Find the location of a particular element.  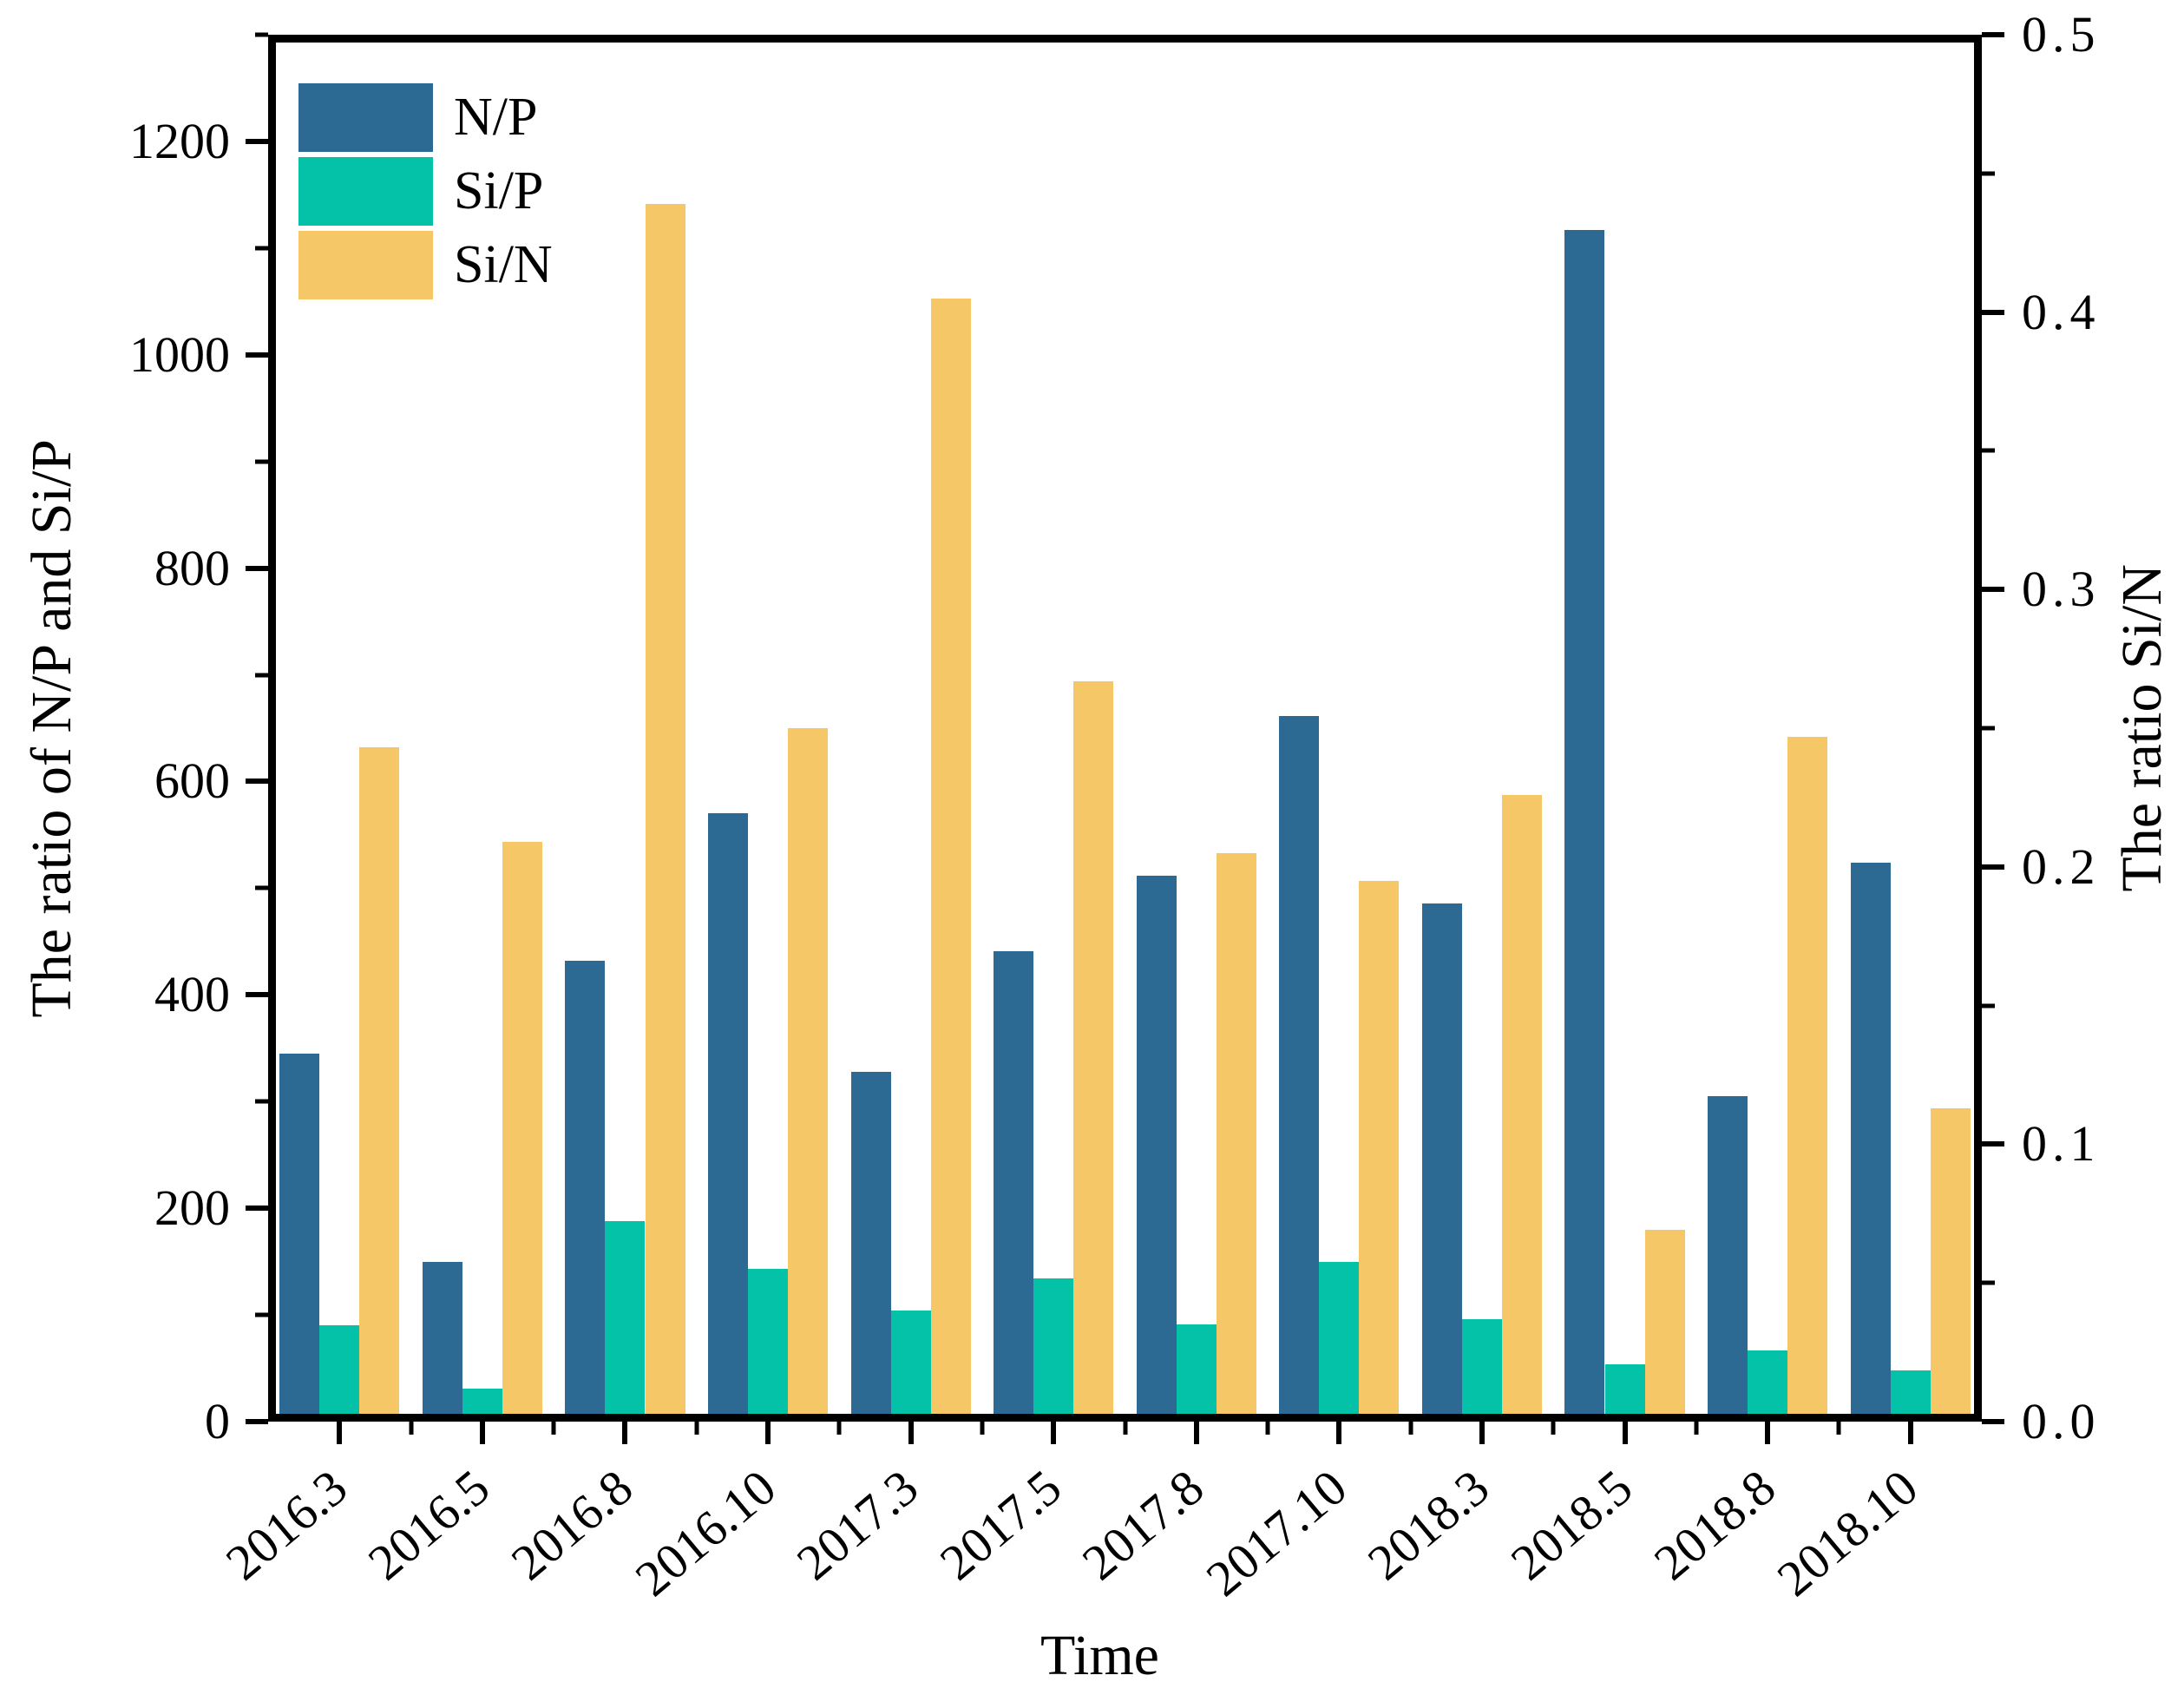

x-tick-label: 2017.10 is located at coordinates (1276, 1533).